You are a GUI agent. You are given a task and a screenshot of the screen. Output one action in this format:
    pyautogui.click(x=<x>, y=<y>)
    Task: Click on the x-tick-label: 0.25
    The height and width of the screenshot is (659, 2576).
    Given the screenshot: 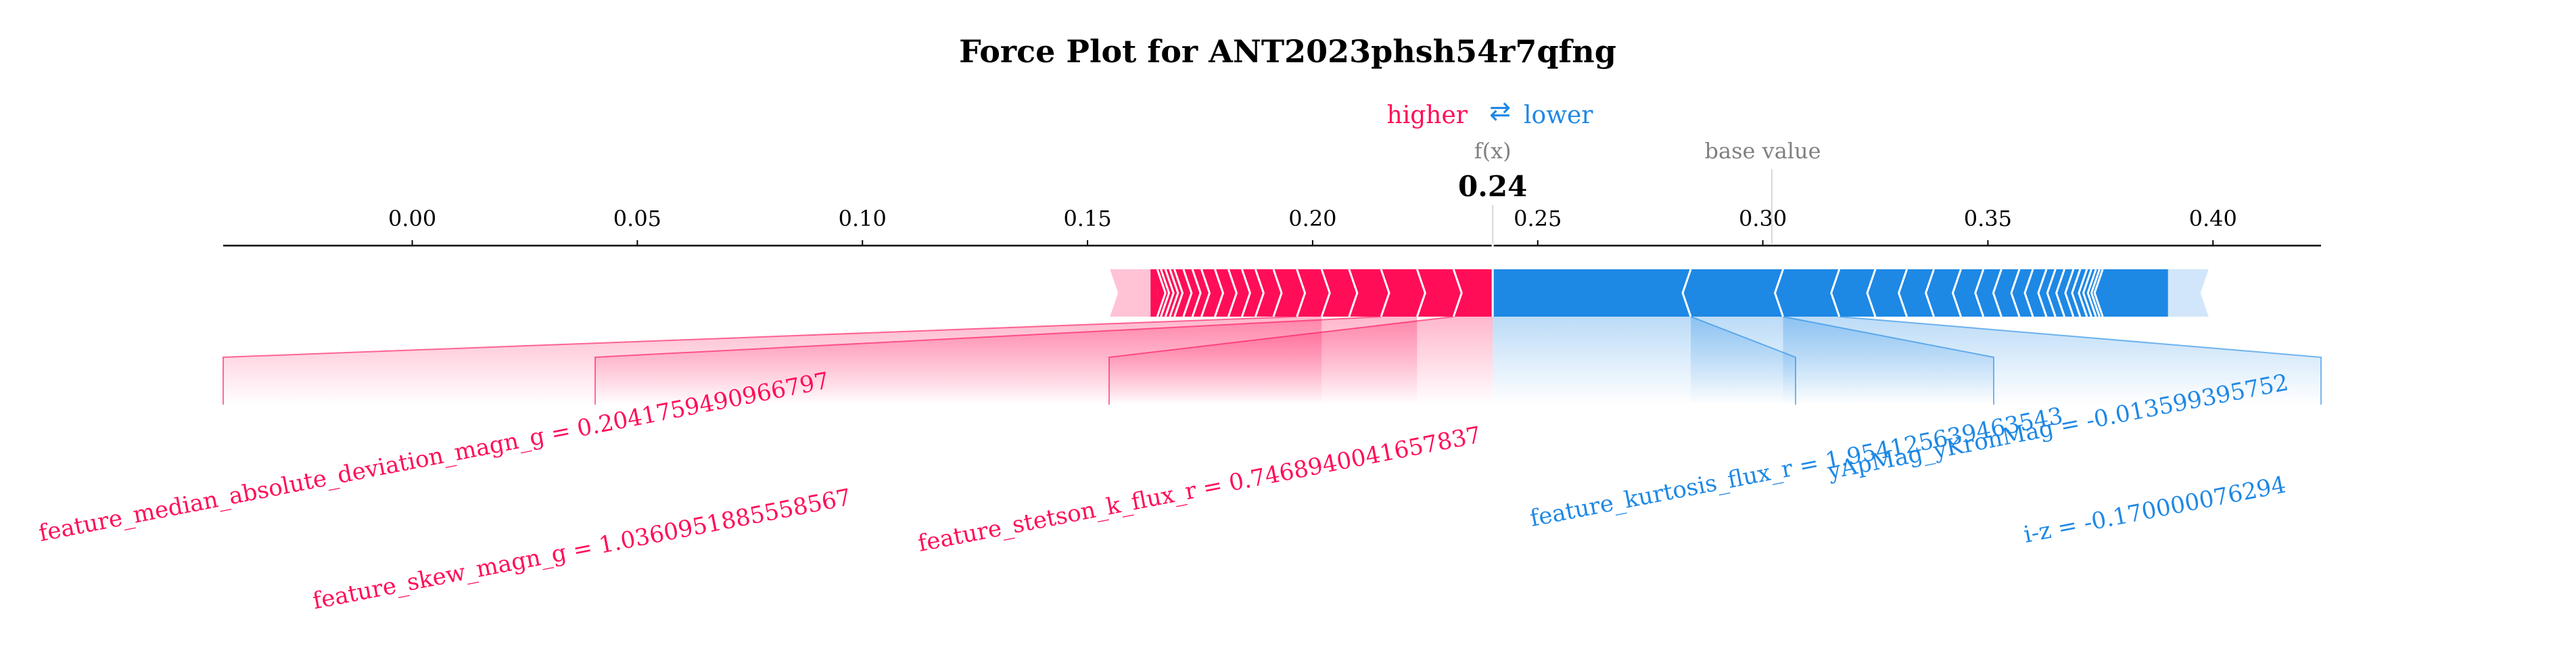 What is the action you would take?
    pyautogui.click(x=1538, y=218)
    